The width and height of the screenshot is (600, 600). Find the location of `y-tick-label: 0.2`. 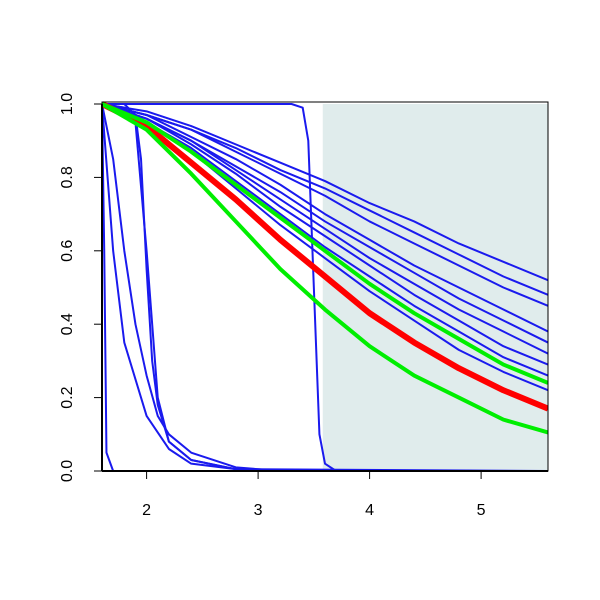

y-tick-label: 0.2 is located at coordinates (67, 397).